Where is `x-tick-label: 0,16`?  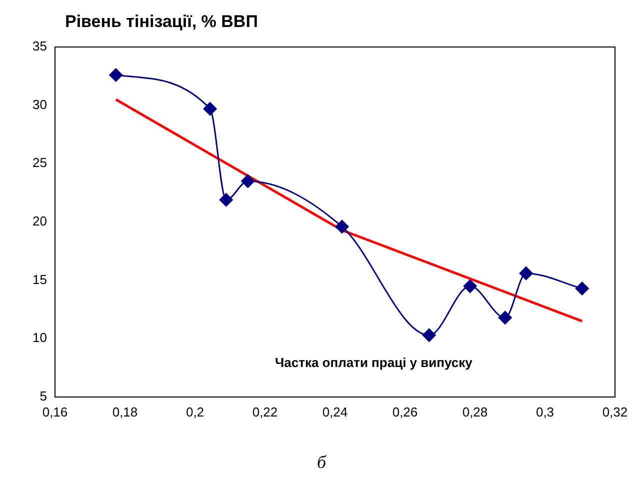
x-tick-label: 0,16 is located at coordinates (55, 412).